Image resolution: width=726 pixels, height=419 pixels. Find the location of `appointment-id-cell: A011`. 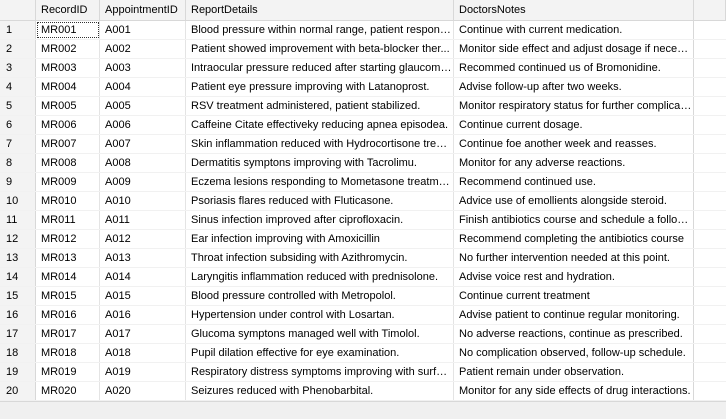

appointment-id-cell: A011 is located at coordinates (143, 220).